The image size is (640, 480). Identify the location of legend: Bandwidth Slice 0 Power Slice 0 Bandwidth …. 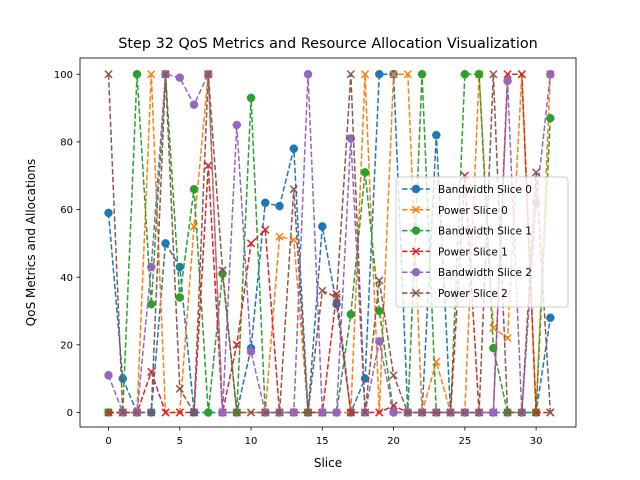
(482, 242).